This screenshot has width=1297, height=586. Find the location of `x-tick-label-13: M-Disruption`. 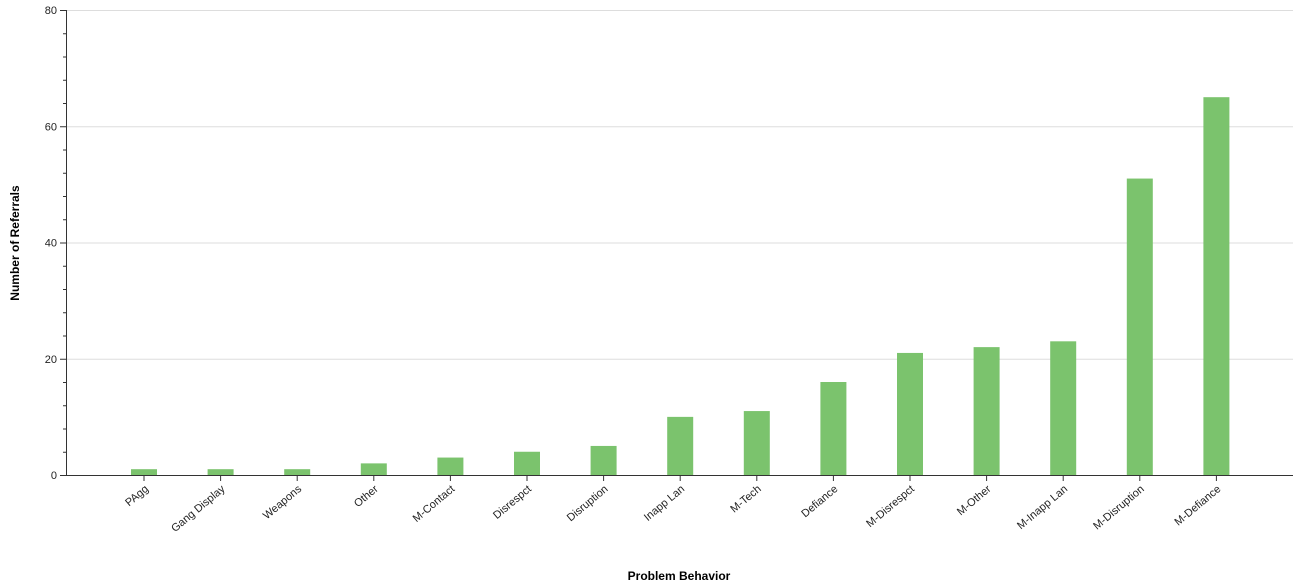

x-tick-label-13: M-Disruption is located at coordinates (1118, 507).